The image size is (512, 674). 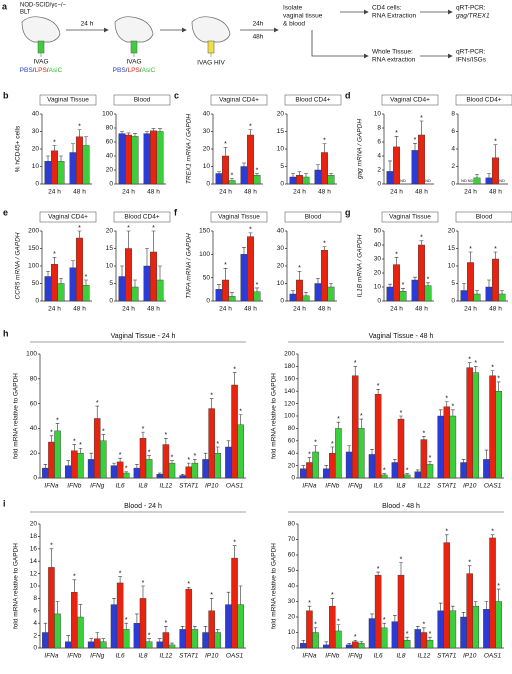 I want to click on time-label: 48h, so click(x=258, y=37).